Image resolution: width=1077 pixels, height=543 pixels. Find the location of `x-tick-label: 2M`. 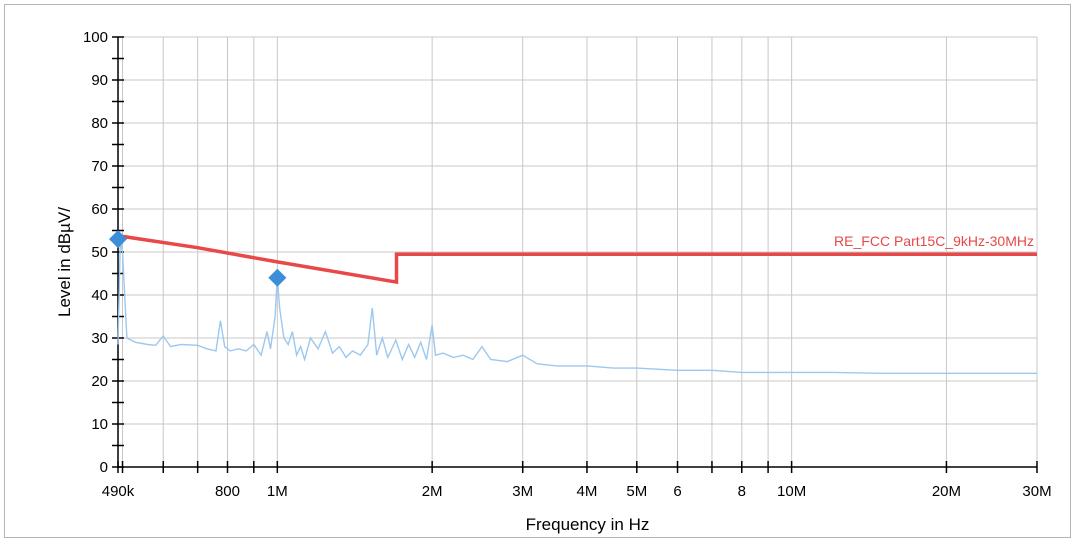

x-tick-label: 2M is located at coordinates (432, 491).